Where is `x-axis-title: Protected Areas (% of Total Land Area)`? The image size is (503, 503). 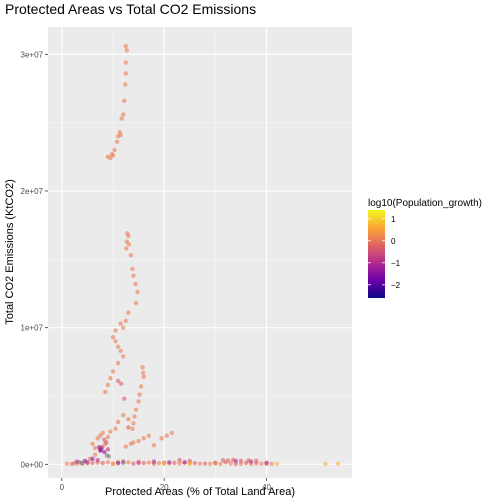
x-axis-title: Protected Areas (% of Total Land Area) is located at coordinates (200, 492).